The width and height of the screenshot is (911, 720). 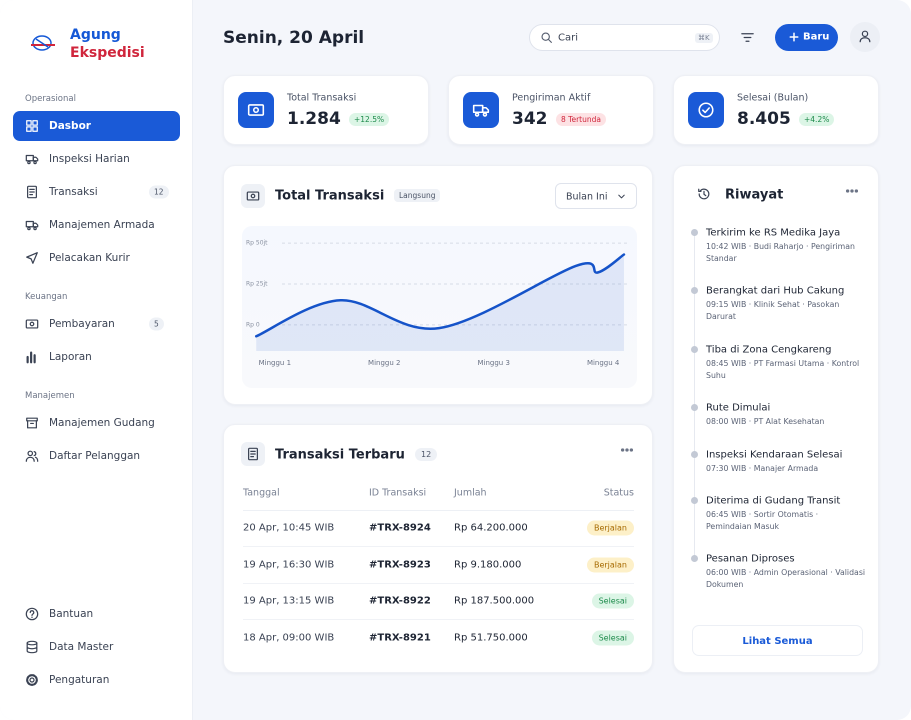 What do you see at coordinates (400, 565) in the screenshot?
I see `row-id: #TRX-8923` at bounding box center [400, 565].